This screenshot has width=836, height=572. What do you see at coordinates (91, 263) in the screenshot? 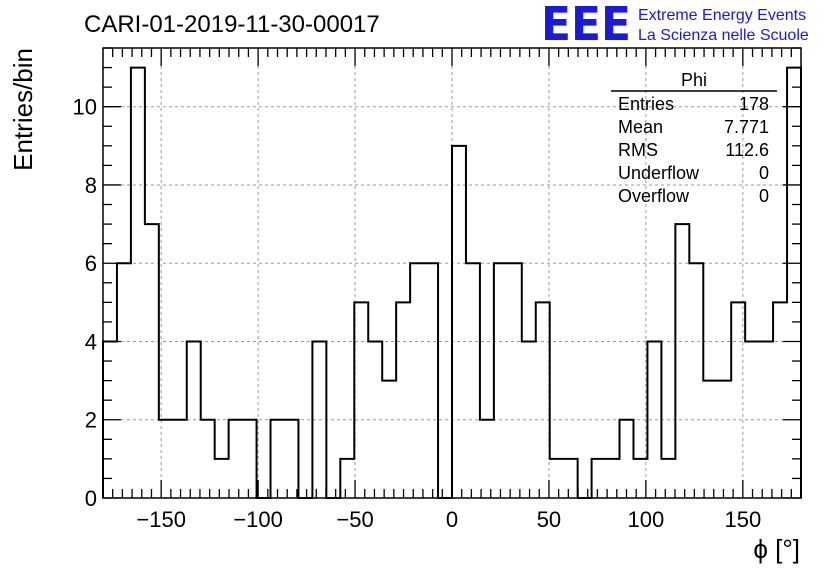
I see `y-tick-label: 6` at bounding box center [91, 263].